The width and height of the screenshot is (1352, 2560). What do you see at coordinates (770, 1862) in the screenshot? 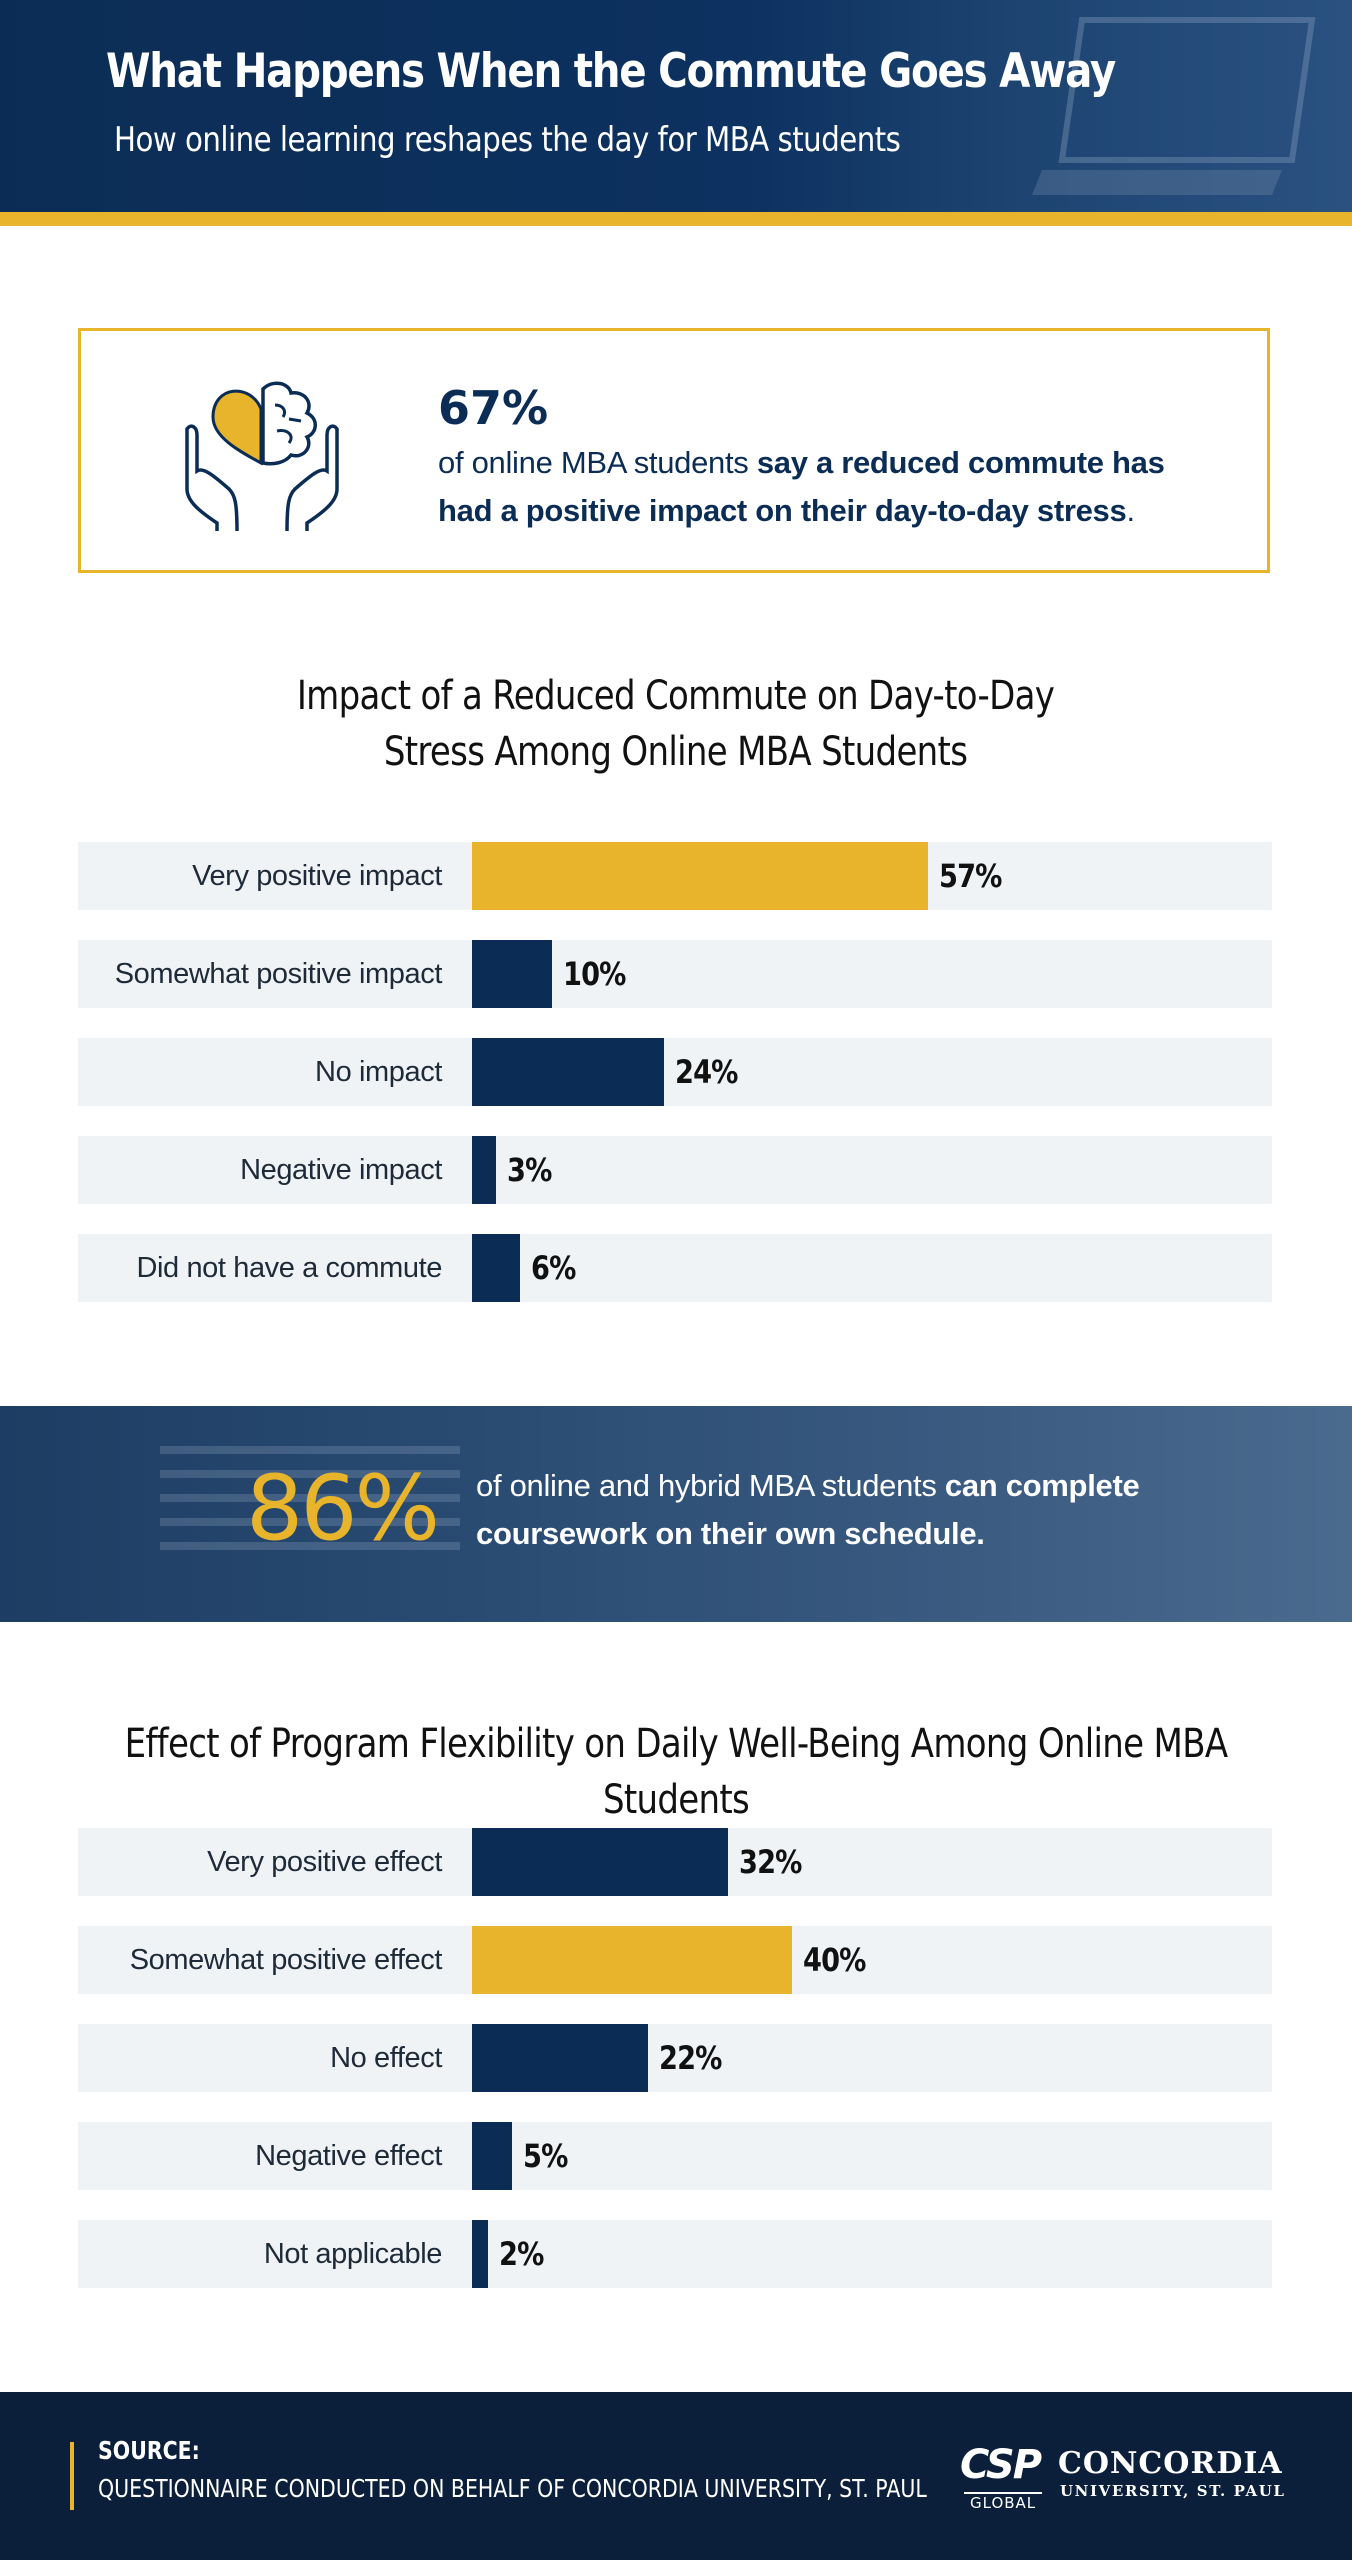
I see `value-label: 32%` at bounding box center [770, 1862].